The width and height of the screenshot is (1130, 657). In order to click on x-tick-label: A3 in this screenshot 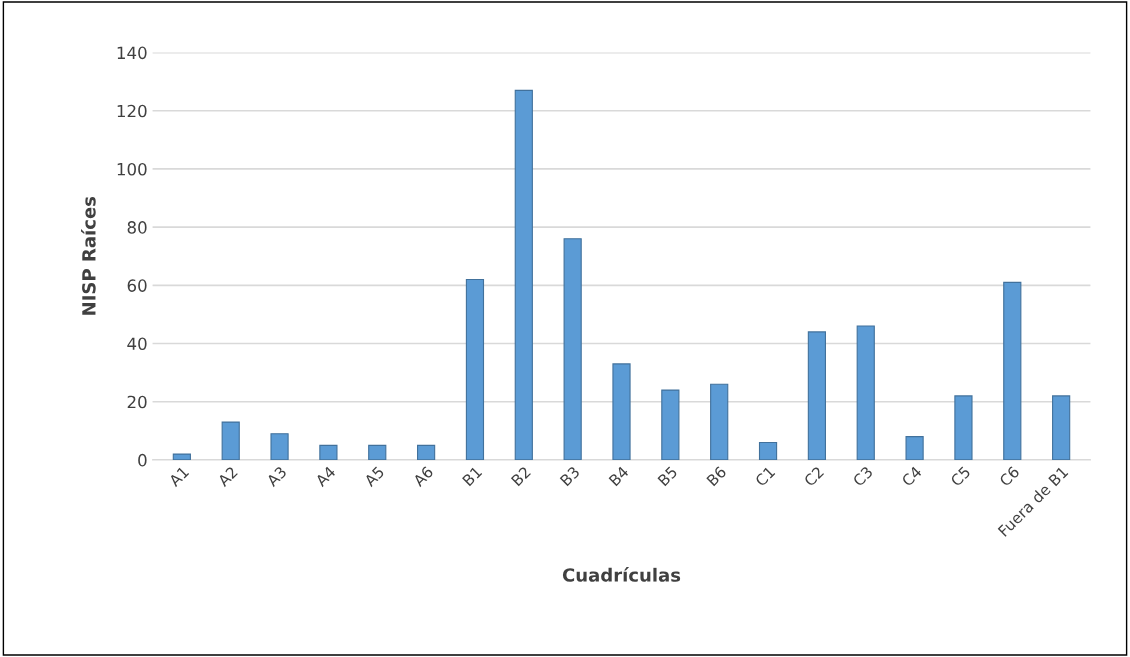, I will do `click(276, 476)`.